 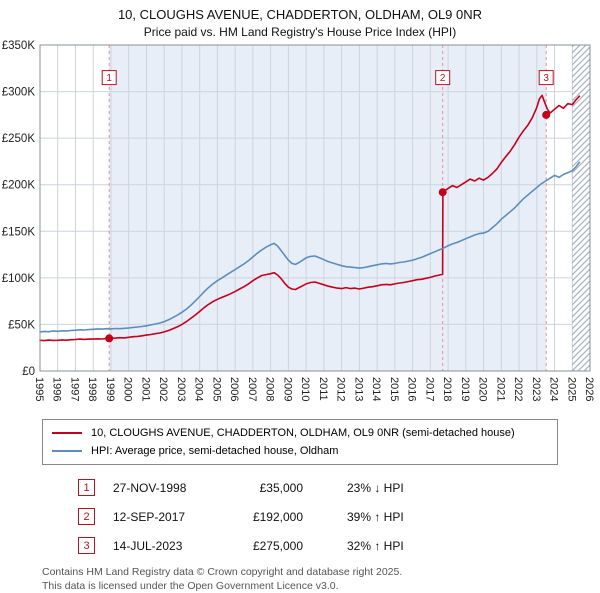 I want to click on transaction-price: £192,000, so click(x=277, y=516).